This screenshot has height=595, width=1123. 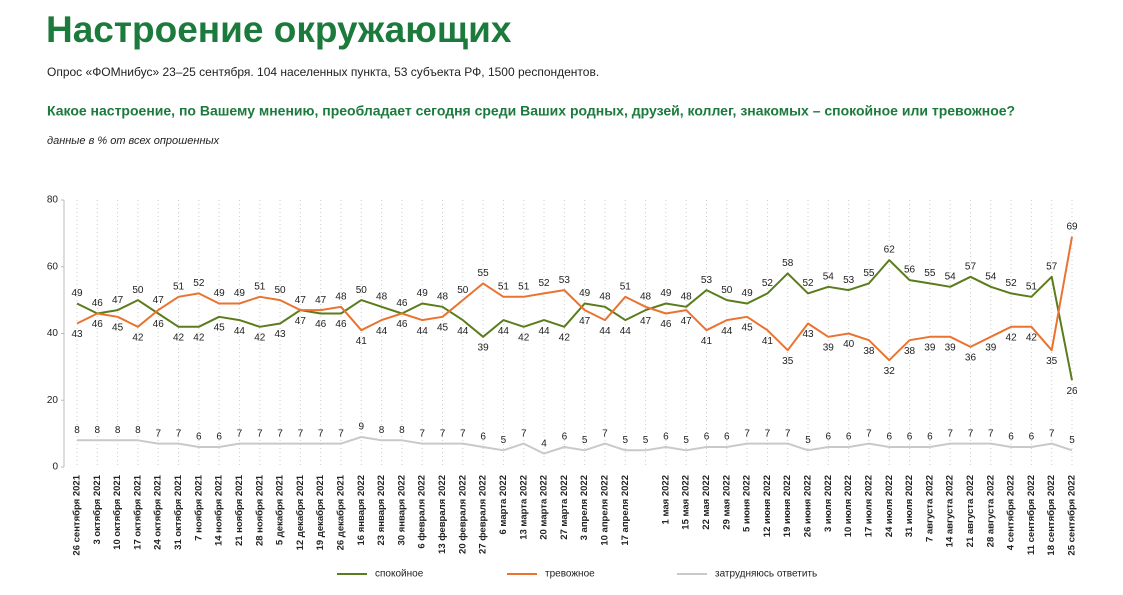 I want to click on x-tick-label: 29 мая 2022, so click(x=726, y=502).